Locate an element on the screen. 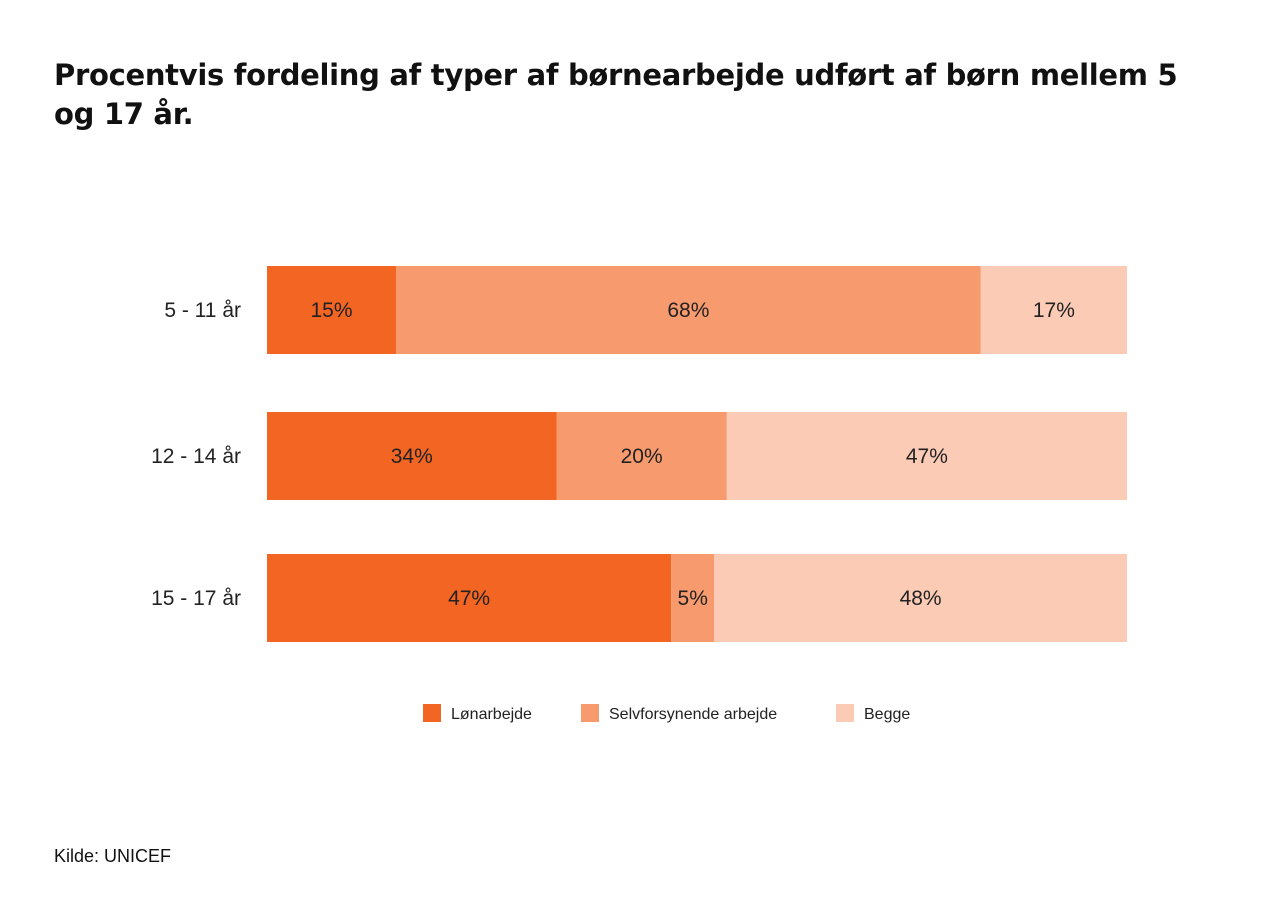  data-label: 48% is located at coordinates (921, 598).